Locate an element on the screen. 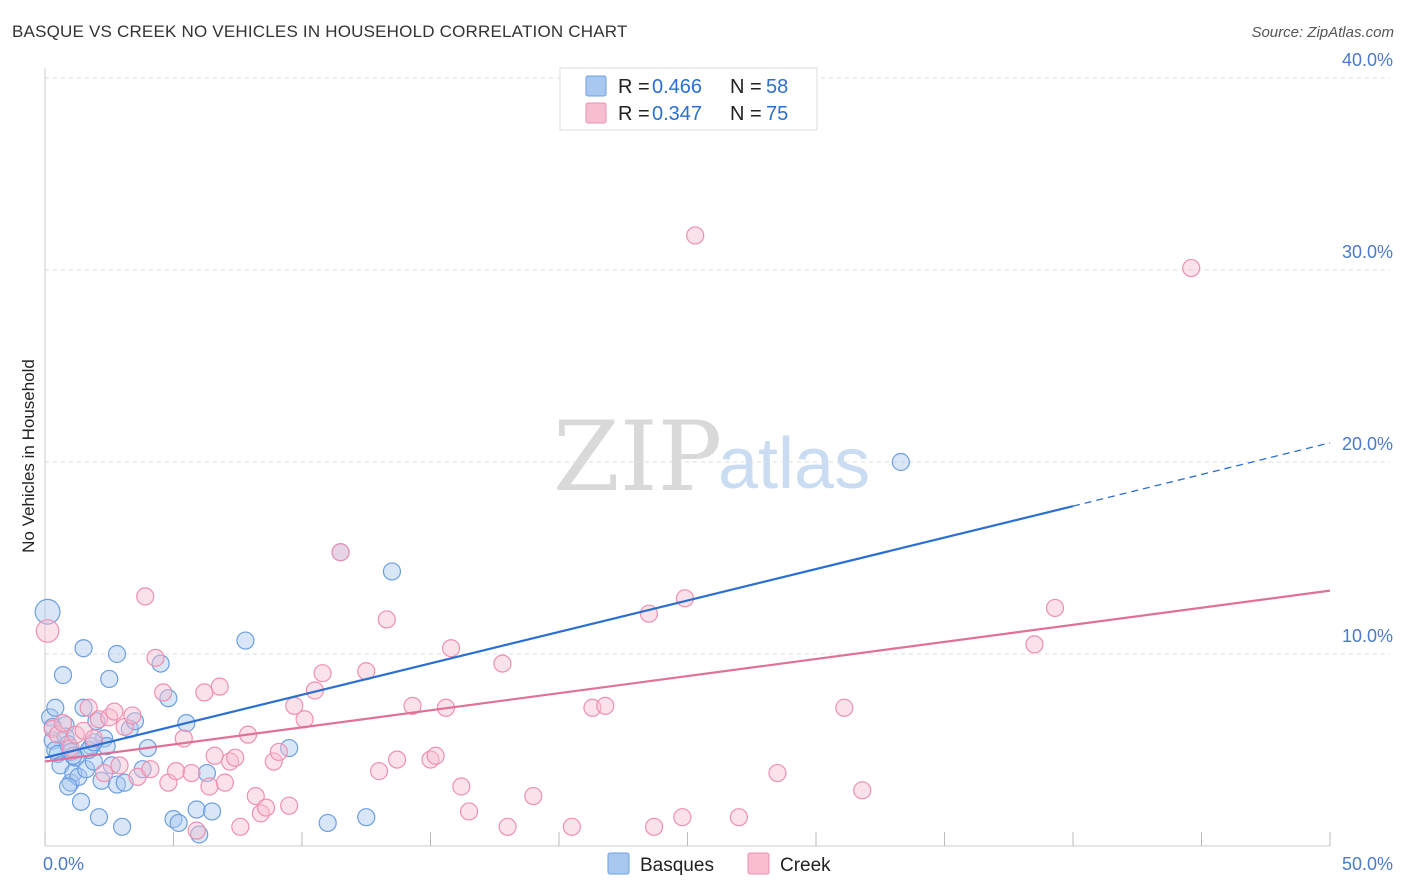 The width and height of the screenshot is (1406, 892). x-tick-label: 0.0% is located at coordinates (63, 864).